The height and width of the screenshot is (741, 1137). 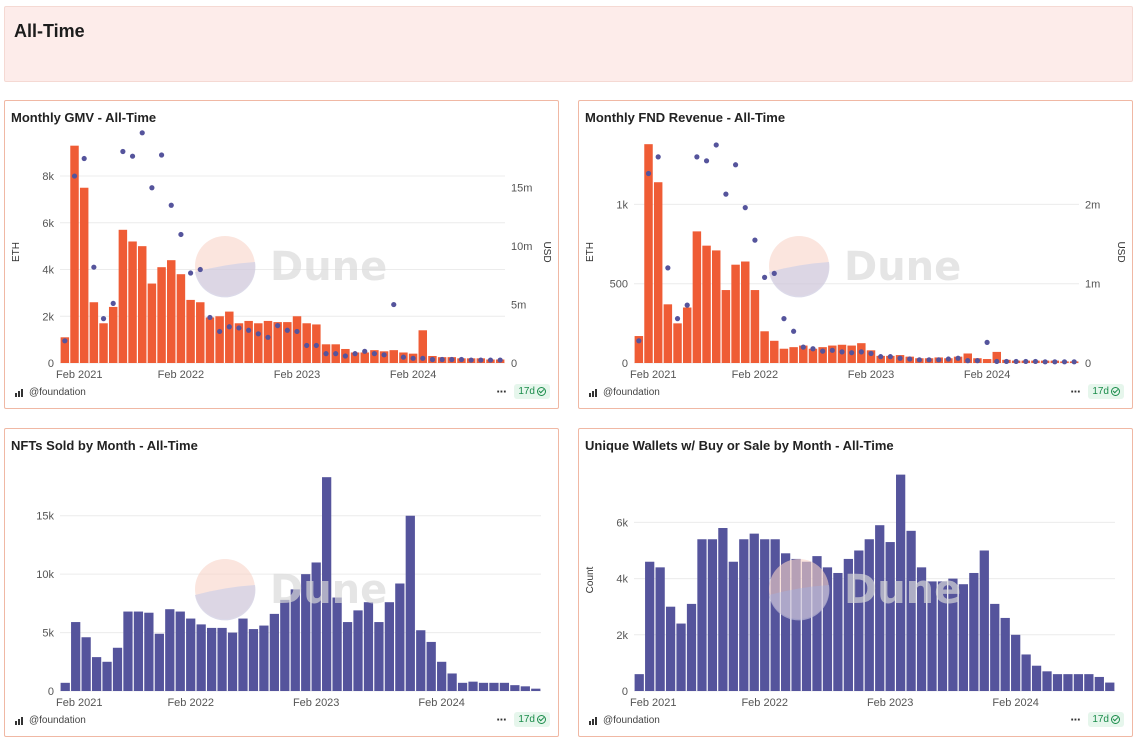 What do you see at coordinates (45, 517) in the screenshot?
I see `y-tick-label: 15k` at bounding box center [45, 517].